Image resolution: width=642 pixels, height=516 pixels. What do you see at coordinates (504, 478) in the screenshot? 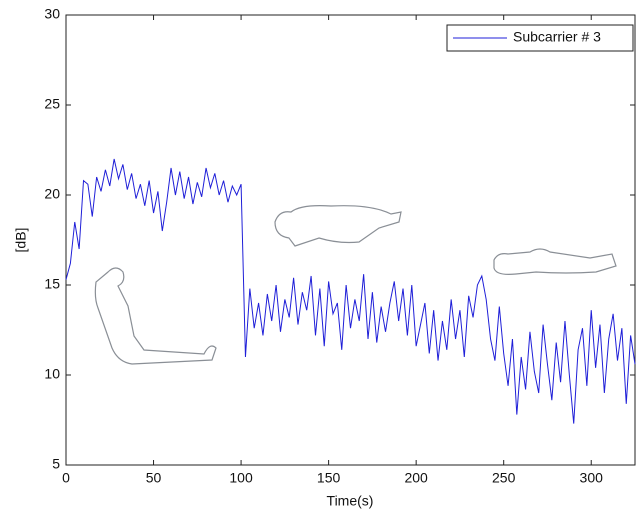
I see `x-tick-label: 250` at bounding box center [504, 478].